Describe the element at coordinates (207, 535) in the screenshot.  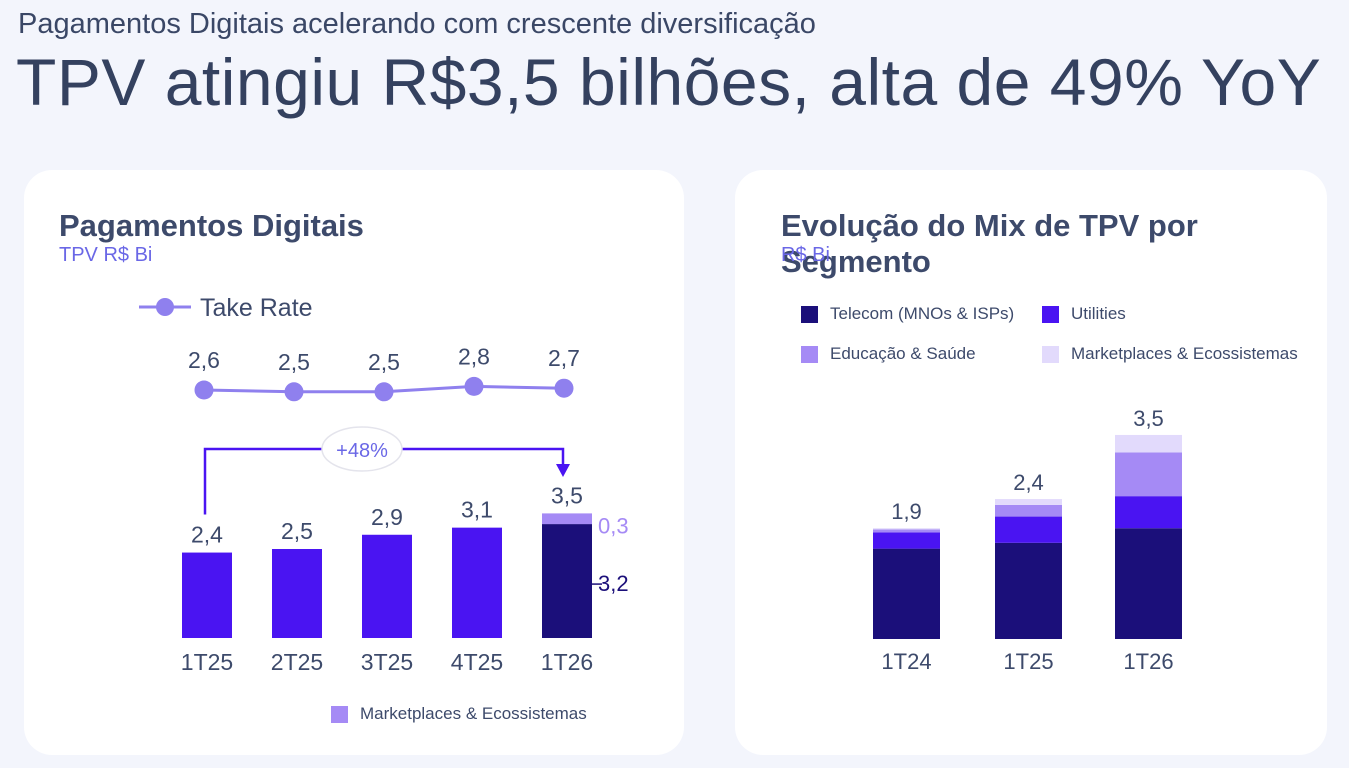
I see `bar-value-label: 2,4` at that location.